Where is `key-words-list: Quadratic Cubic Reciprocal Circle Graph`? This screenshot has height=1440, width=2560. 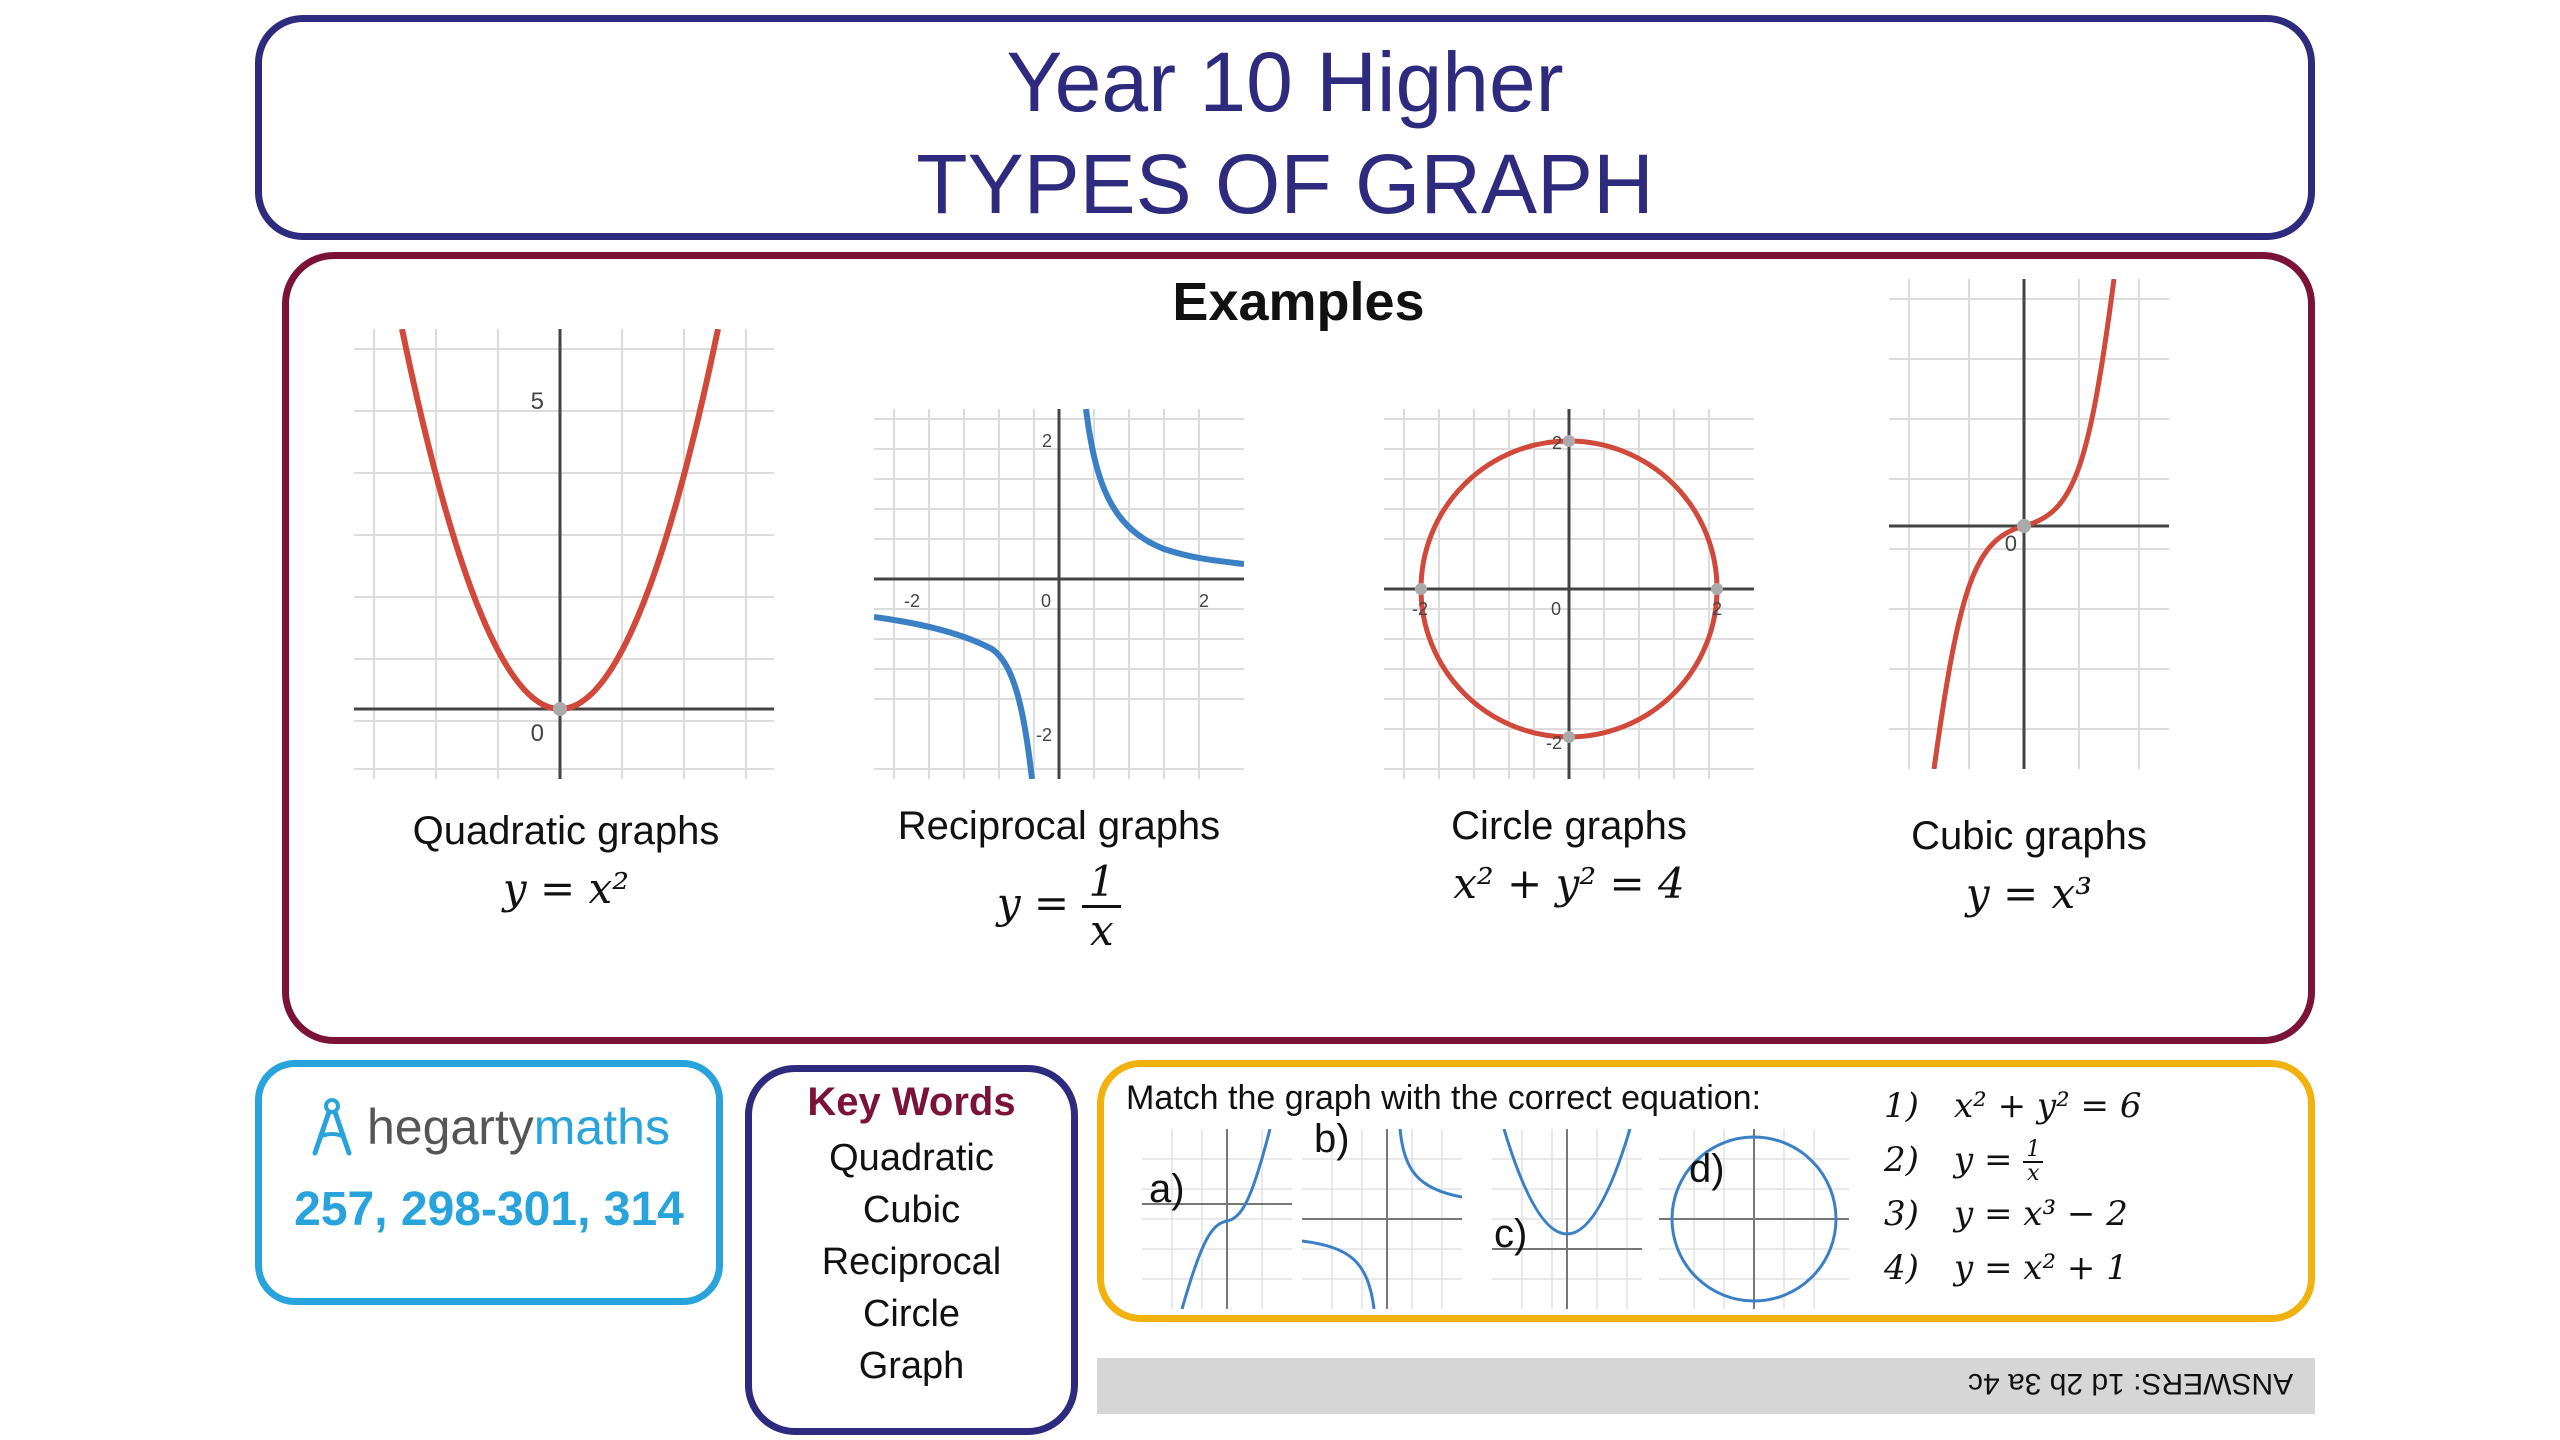
key-words-list: Quadratic Cubic Reciprocal Circle Graph is located at coordinates (911, 1262).